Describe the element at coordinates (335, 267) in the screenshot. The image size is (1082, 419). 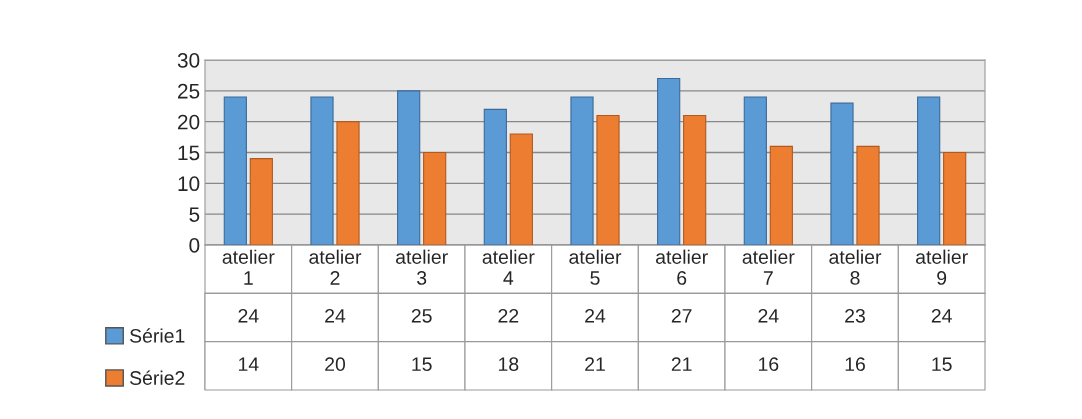
I see `x-tick-label: atelier 2` at that location.